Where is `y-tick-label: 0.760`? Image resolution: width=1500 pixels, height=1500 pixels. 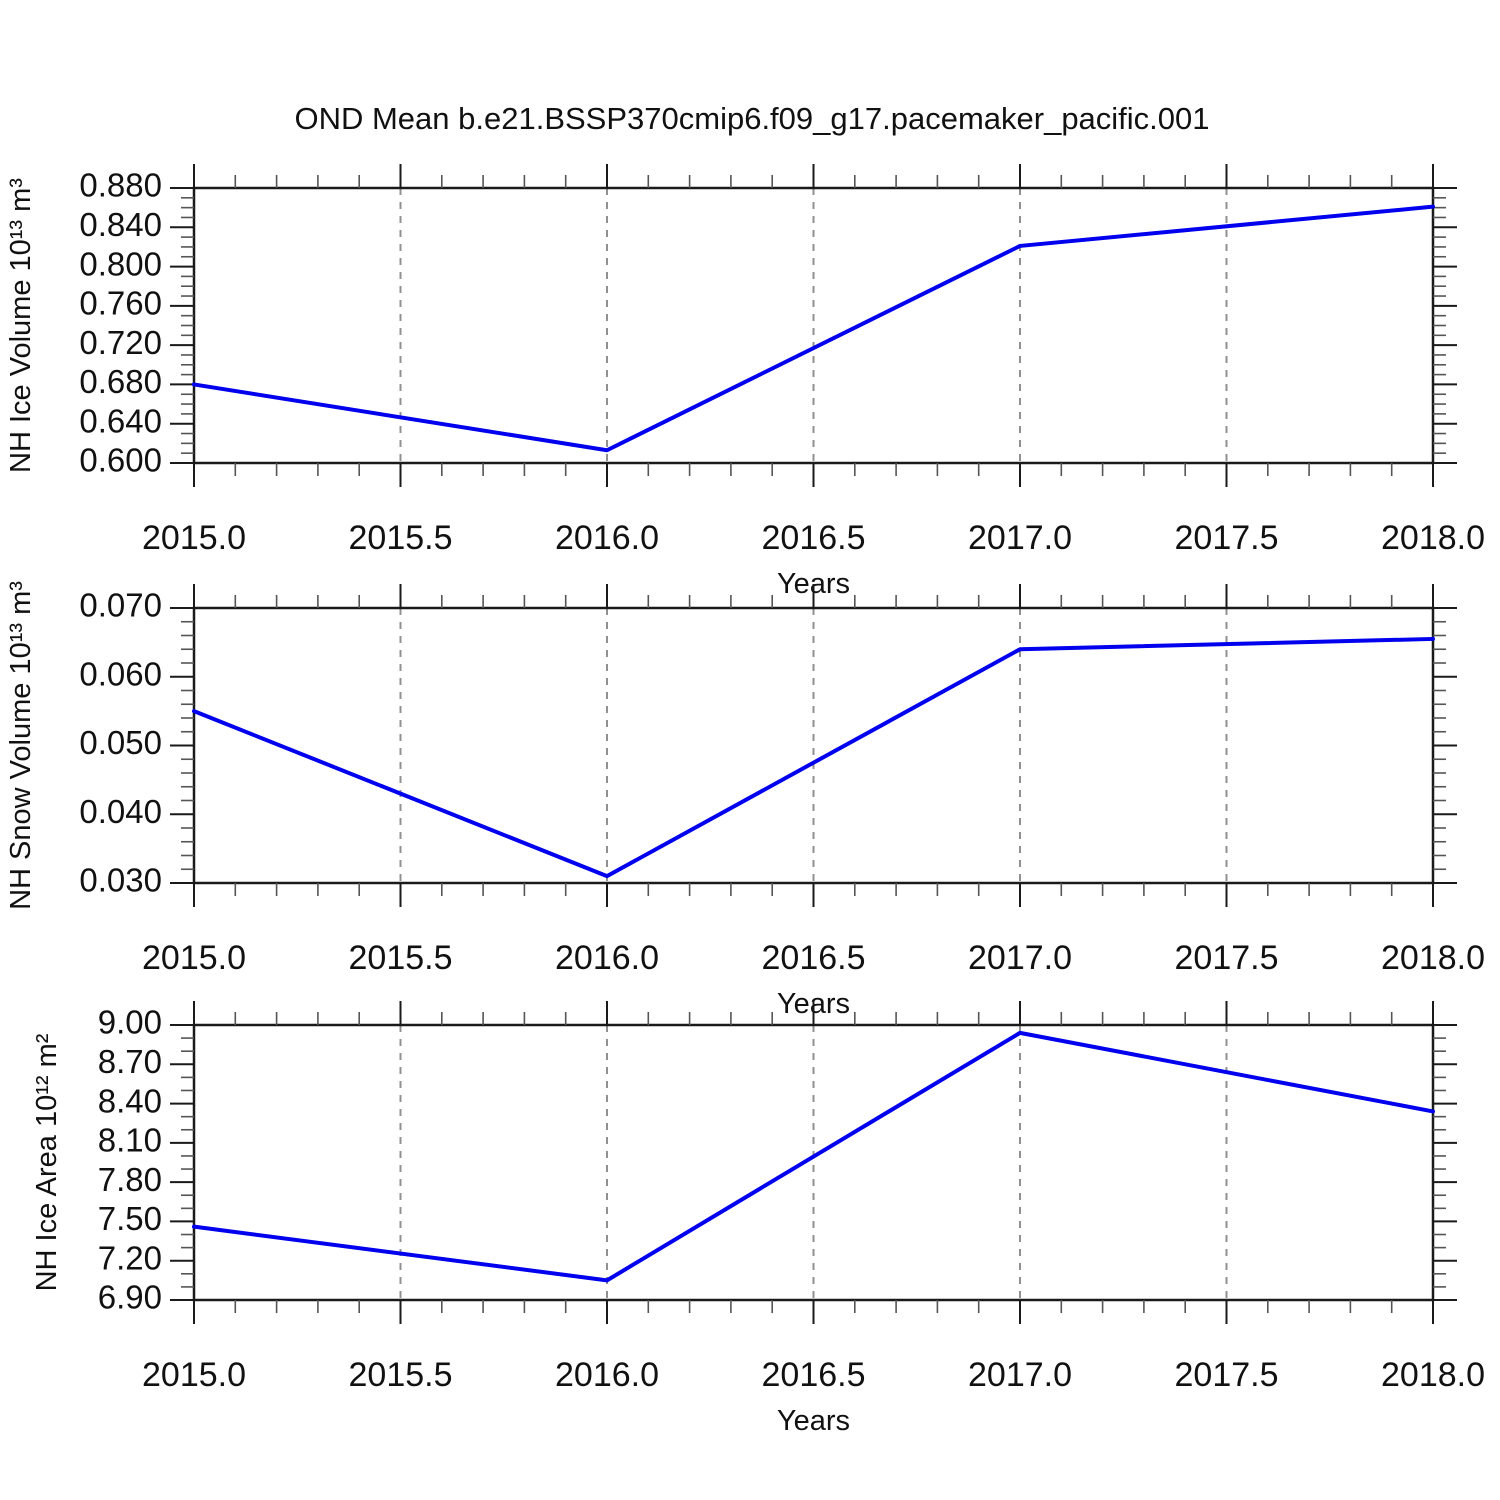
y-tick-label: 0.760 is located at coordinates (120, 303).